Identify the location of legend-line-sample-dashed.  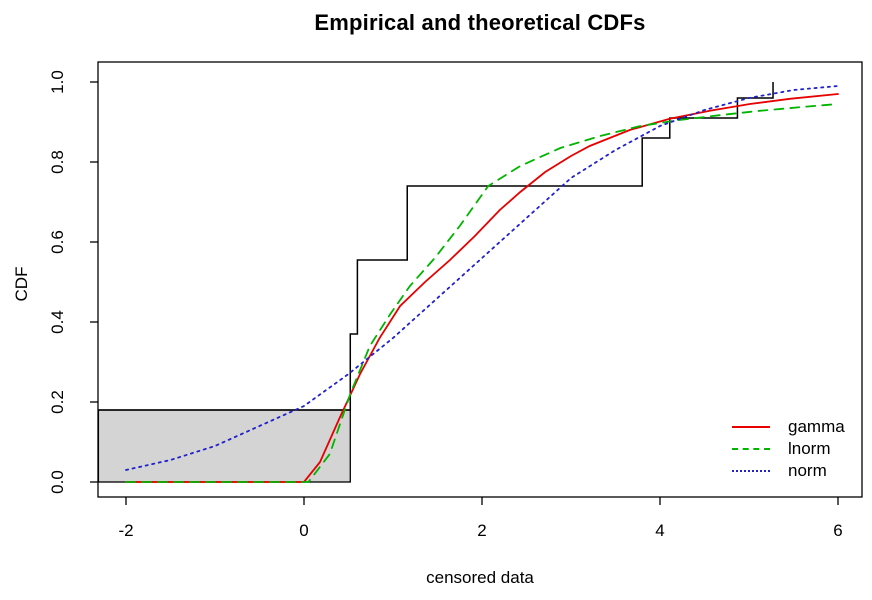
(751, 449).